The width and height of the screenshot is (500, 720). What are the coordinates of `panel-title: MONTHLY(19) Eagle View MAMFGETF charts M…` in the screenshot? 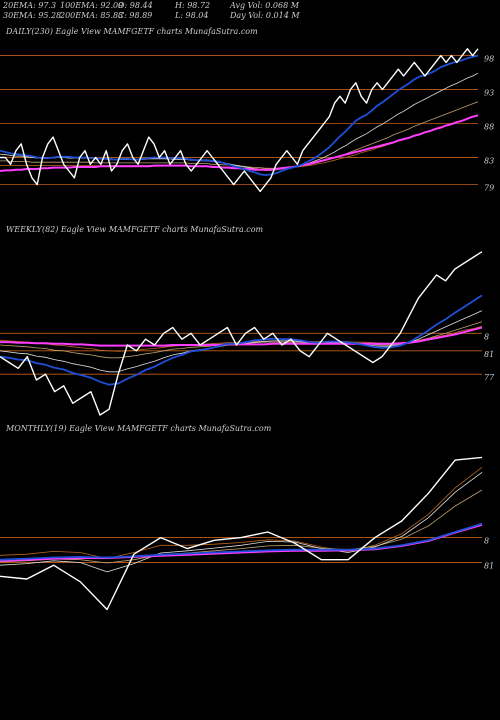 It's located at (138, 428).